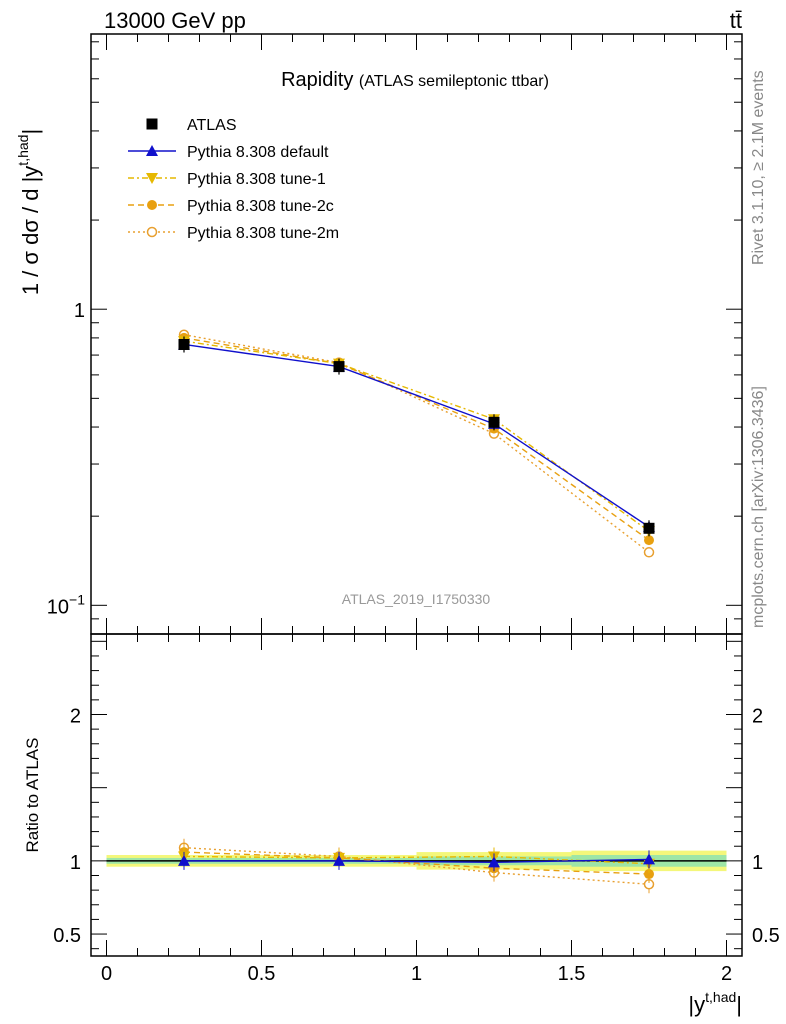 The height and width of the screenshot is (1024, 786). Describe the element at coordinates (79, 311) in the screenshot. I see `main-ytick-label: 1` at that location.